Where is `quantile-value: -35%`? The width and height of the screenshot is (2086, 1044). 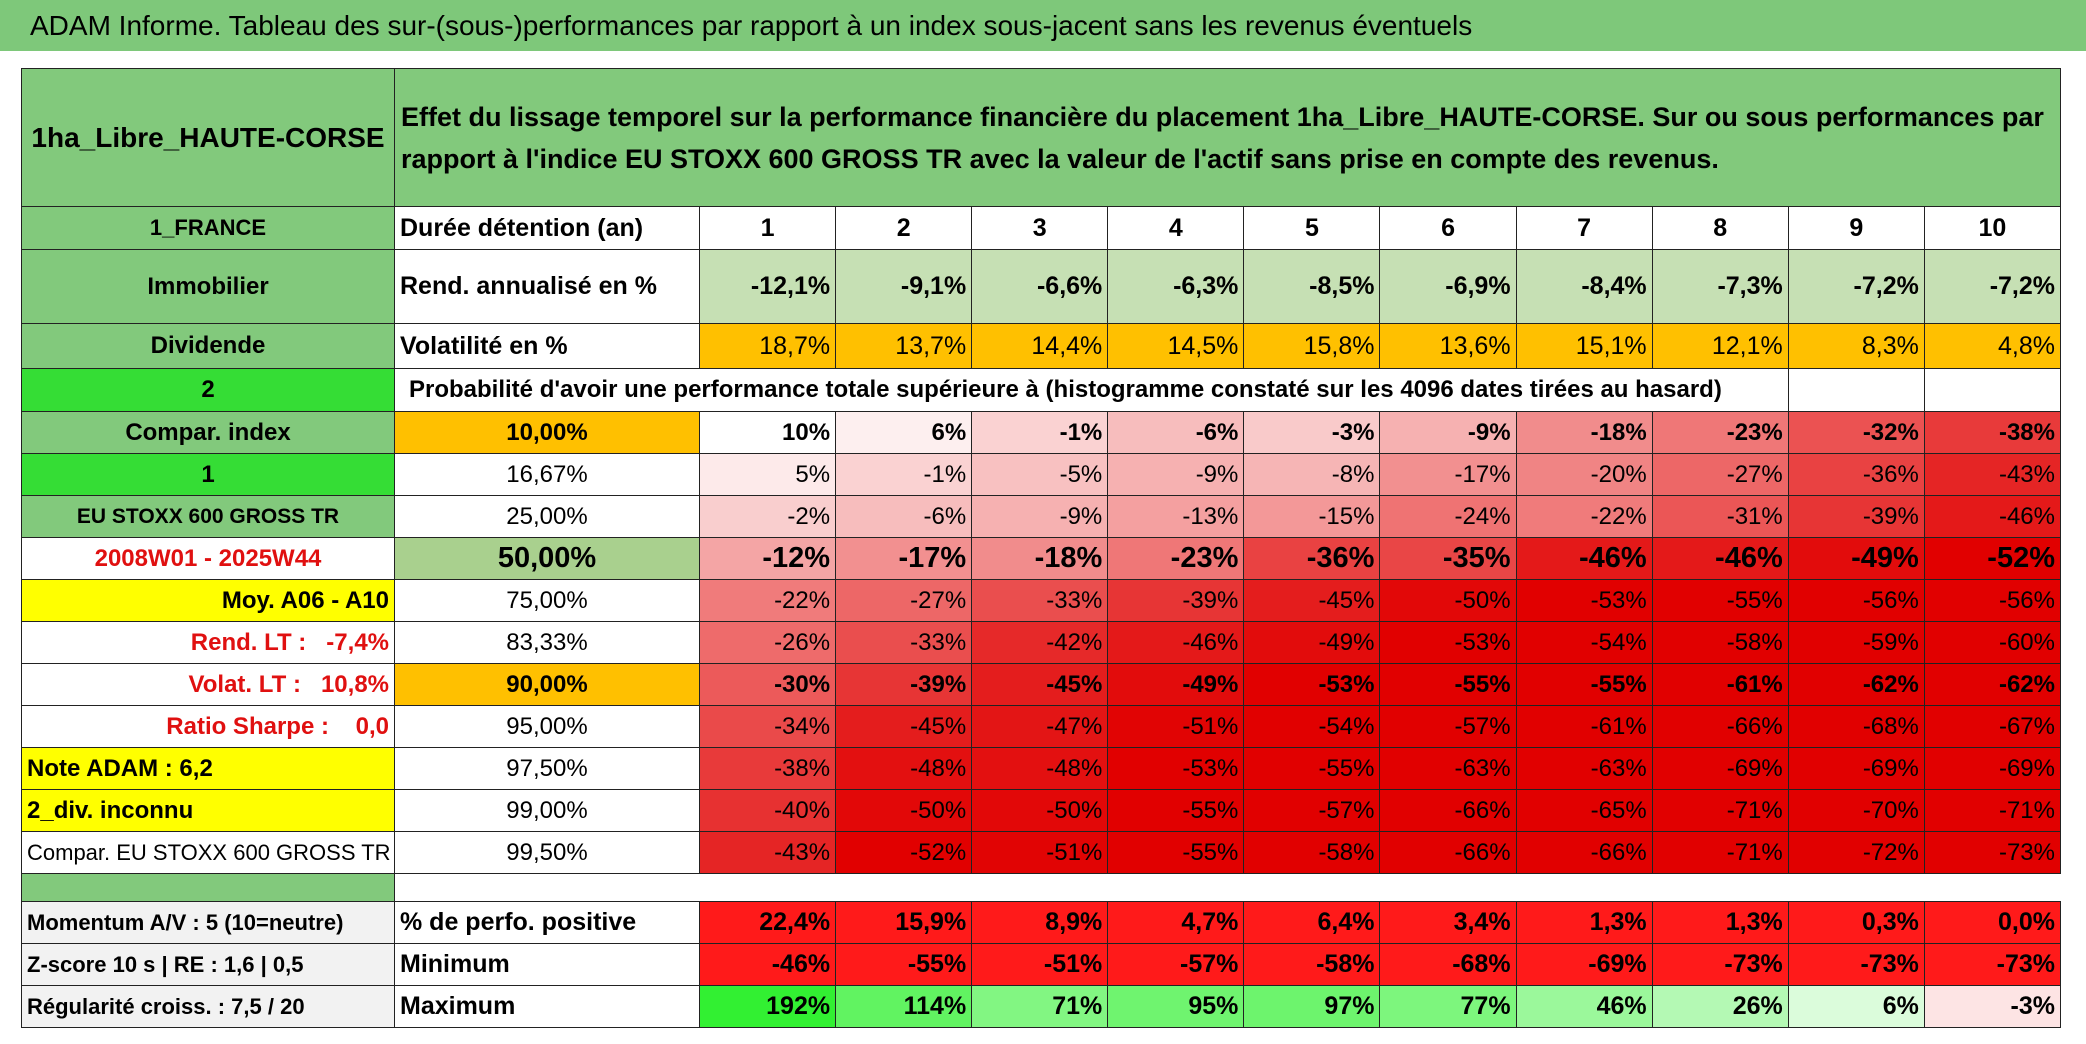
quantile-value: -35% is located at coordinates (1448, 558).